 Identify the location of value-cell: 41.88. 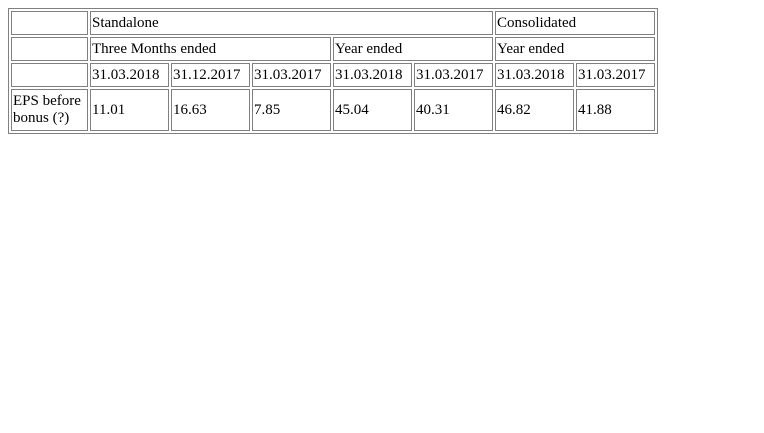
(615, 110).